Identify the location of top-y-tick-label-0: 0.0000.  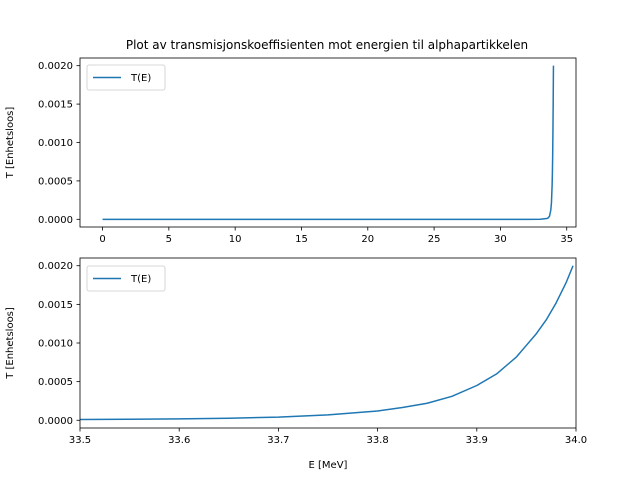
(55, 220).